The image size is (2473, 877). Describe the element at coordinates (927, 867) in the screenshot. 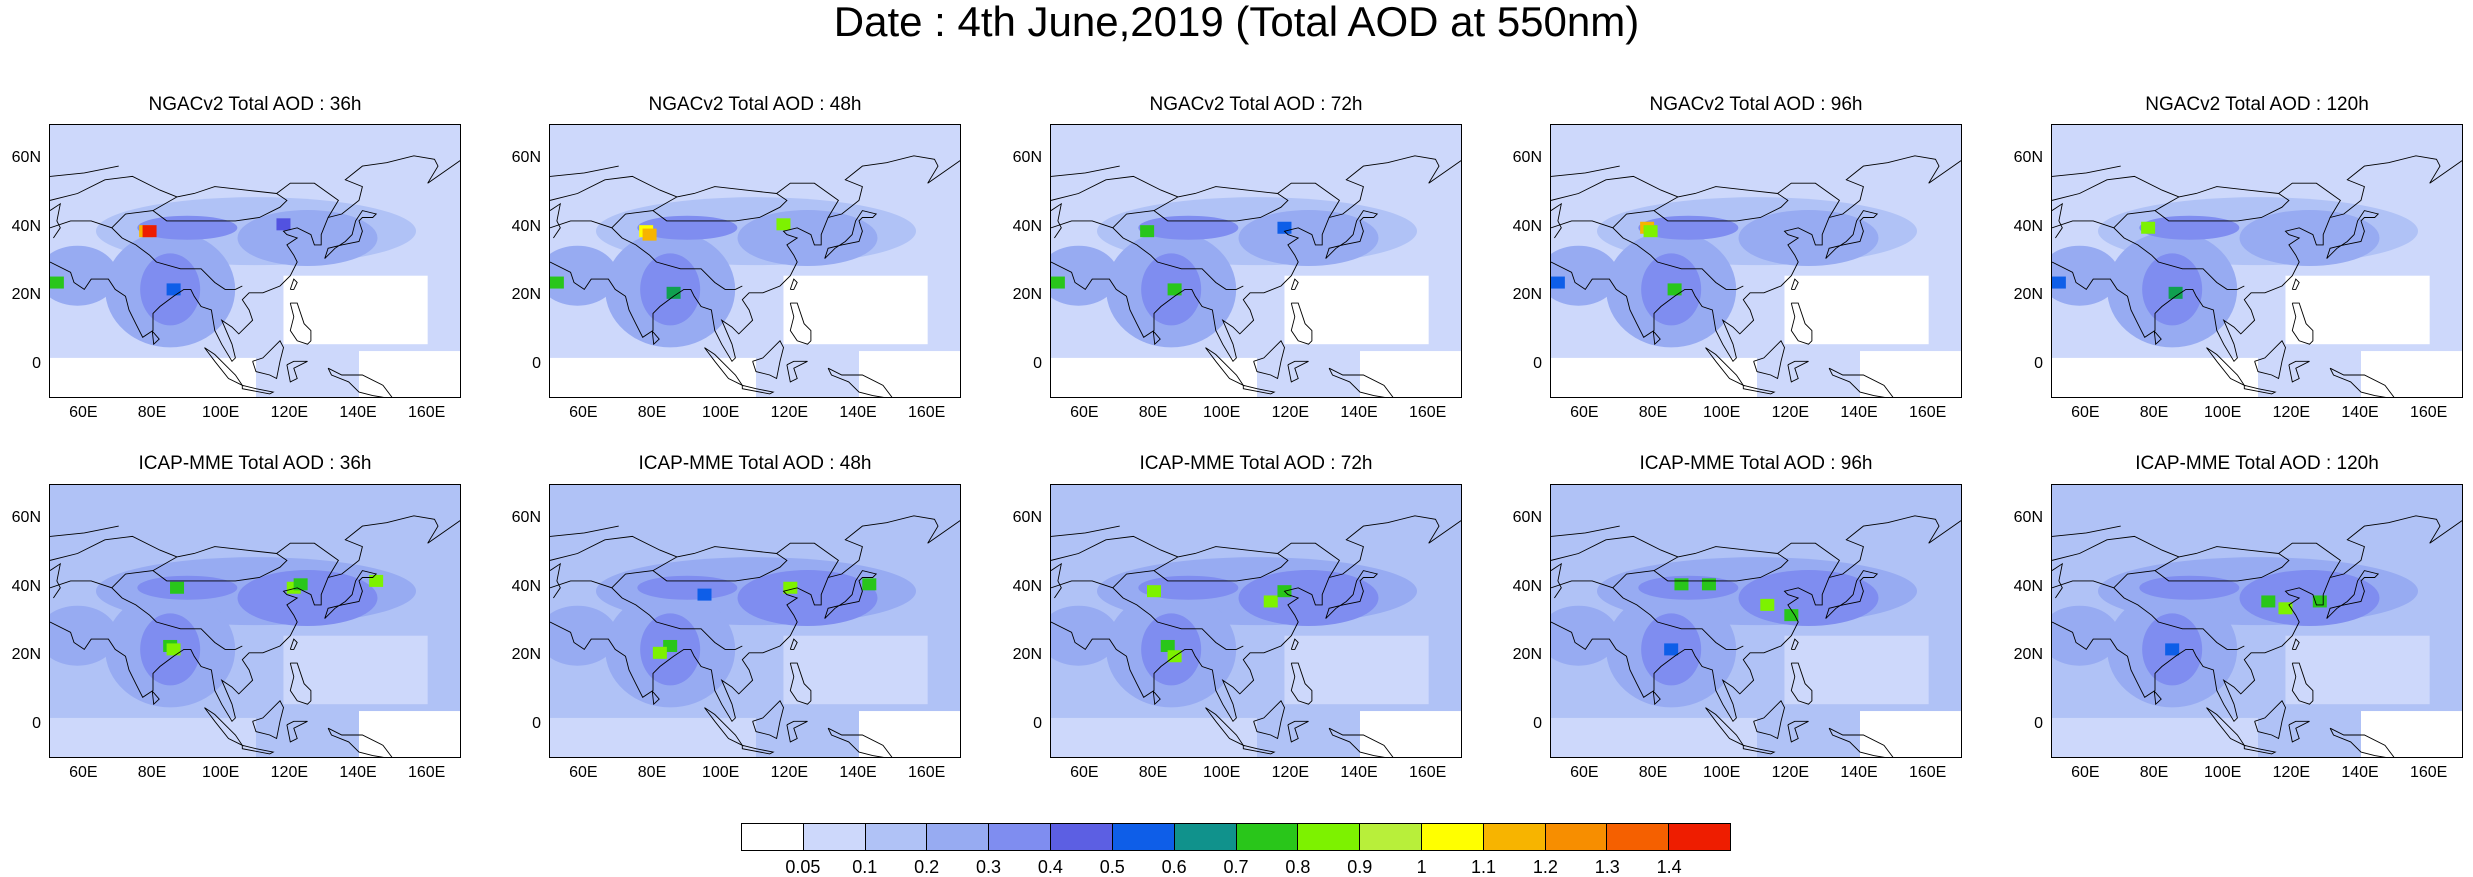

I see `colorbar-tick-label: 0.2` at that location.